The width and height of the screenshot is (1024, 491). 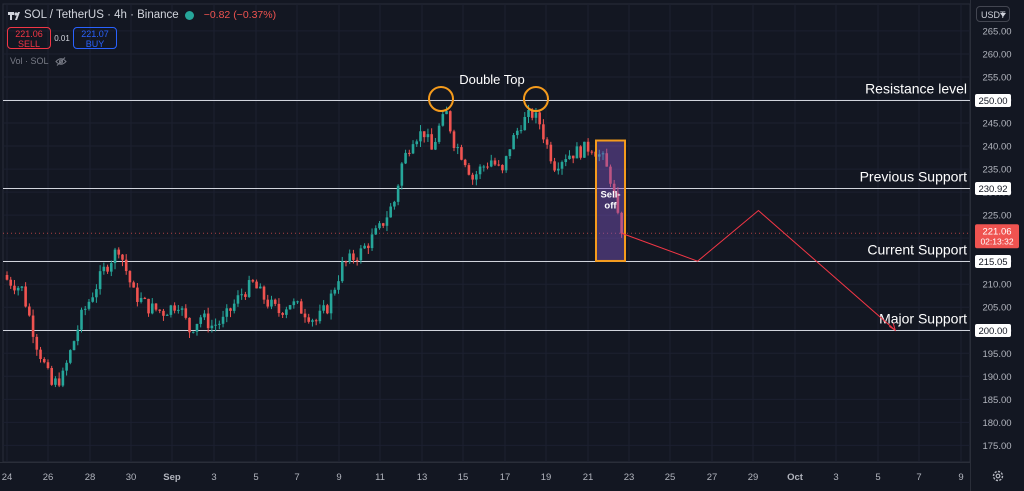 What do you see at coordinates (189, 15) in the screenshot?
I see `market-open-indicator-icon` at bounding box center [189, 15].